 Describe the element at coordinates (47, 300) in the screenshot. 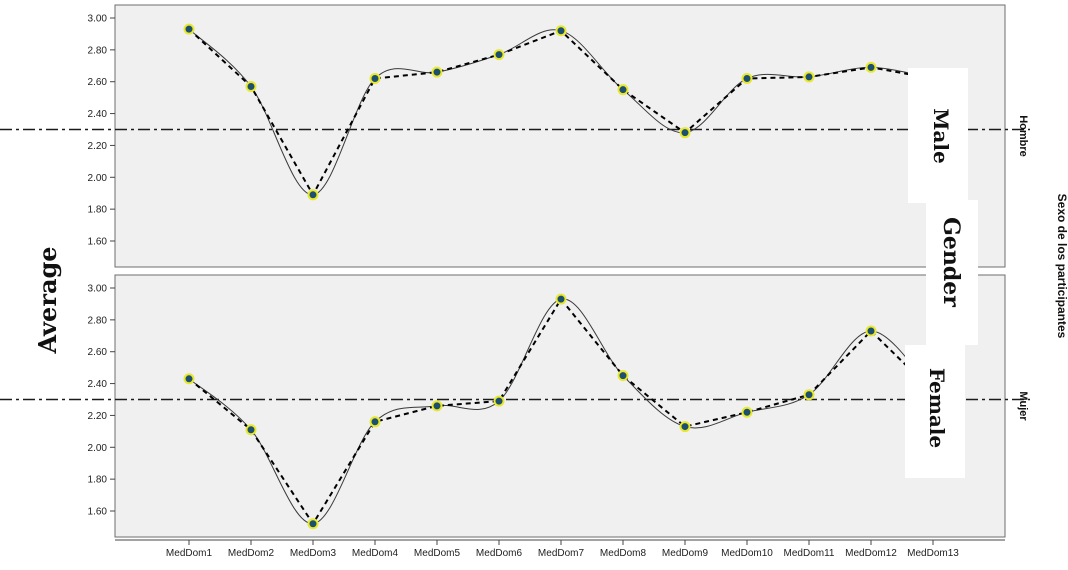

I see `y-axis-label: Average` at that location.